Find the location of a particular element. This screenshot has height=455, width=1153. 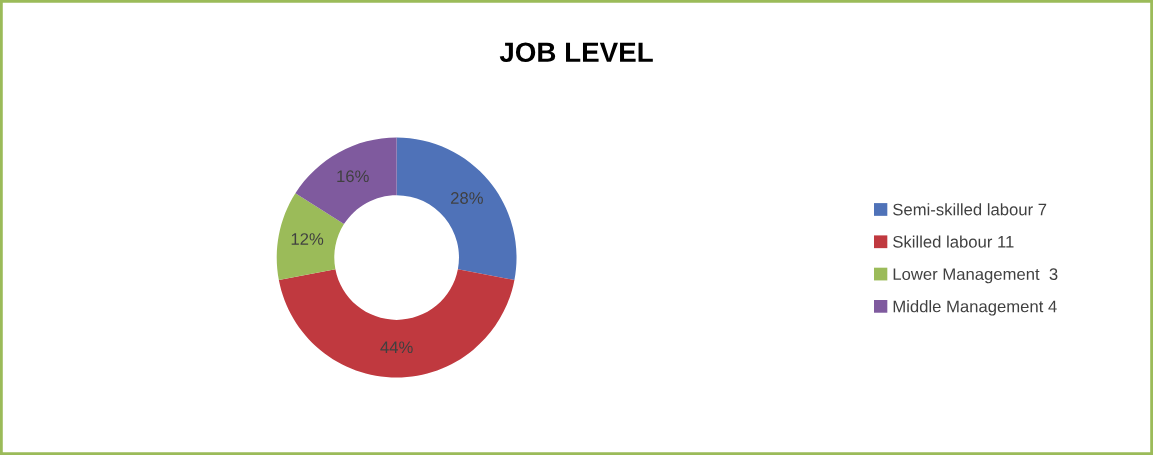

data-label: 44% is located at coordinates (396, 347).